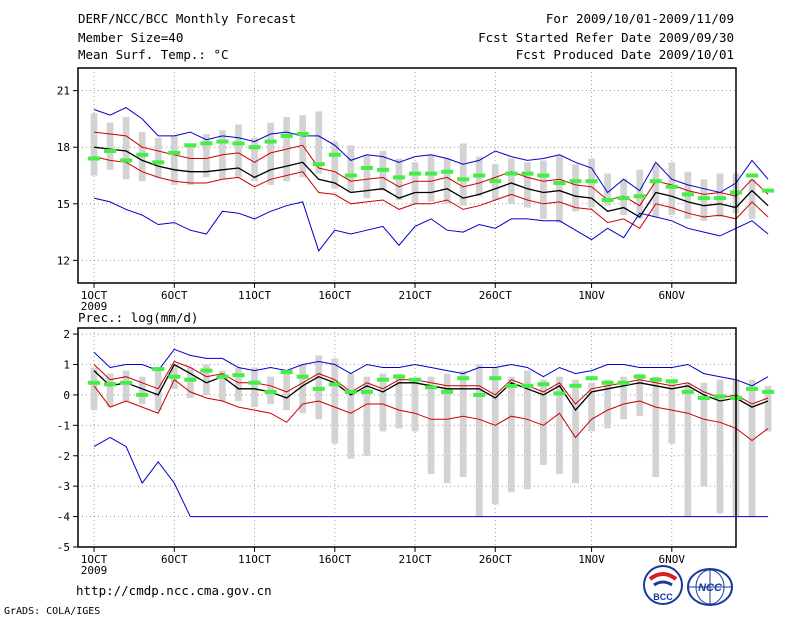 This screenshot has height=619, width=800. Describe the element at coordinates (131, 37) in the screenshot. I see `member-size: Member Size=40` at that location.